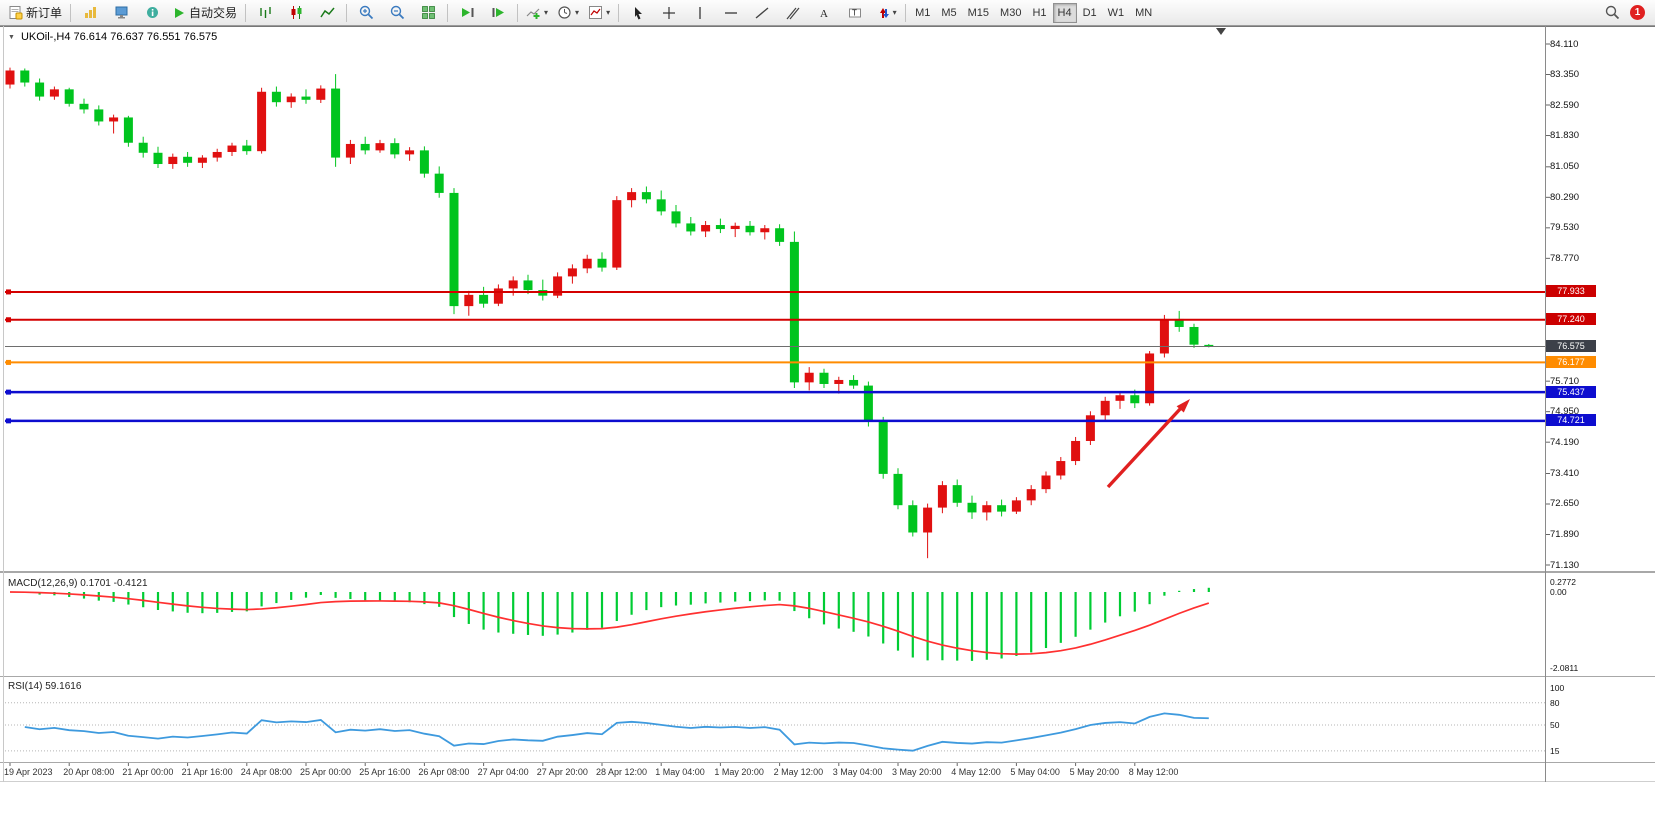  I want to click on cursor-icon, so click(639, 12).